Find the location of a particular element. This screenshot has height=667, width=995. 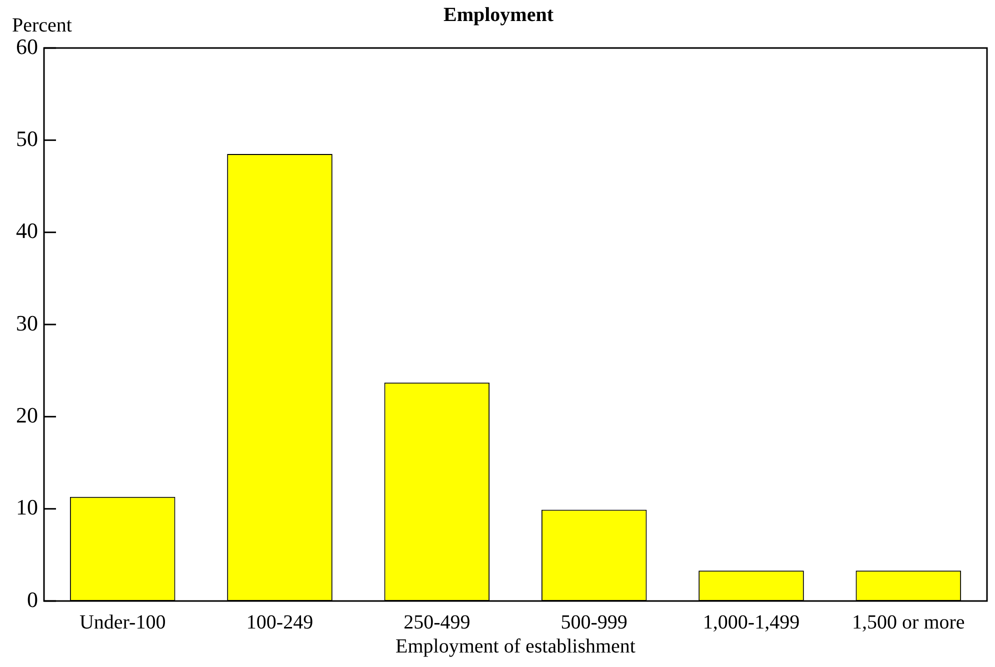

y-tick-label: 30 is located at coordinates (27, 323).